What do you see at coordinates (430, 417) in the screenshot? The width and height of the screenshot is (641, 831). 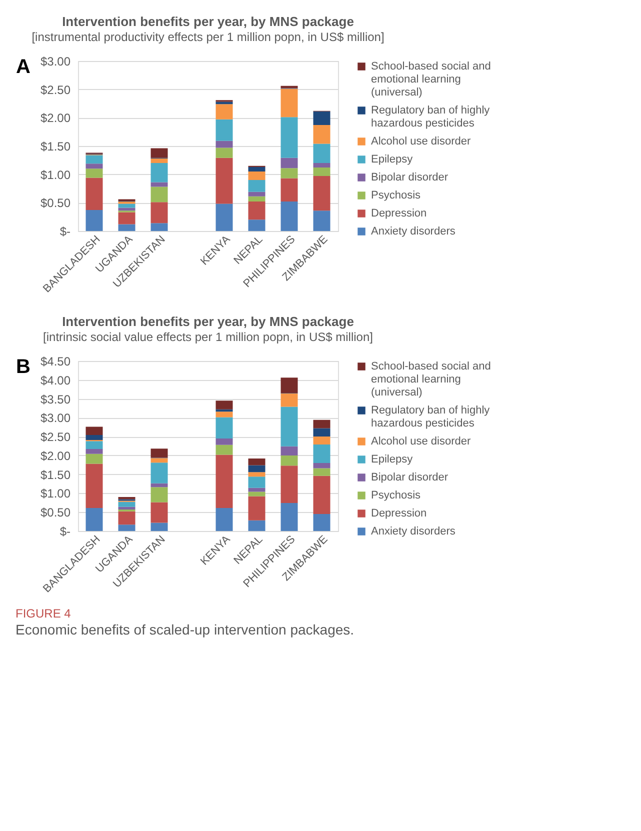 I see `legend-label: Regulatory ban of highly hazardous pesticides` at bounding box center [430, 417].